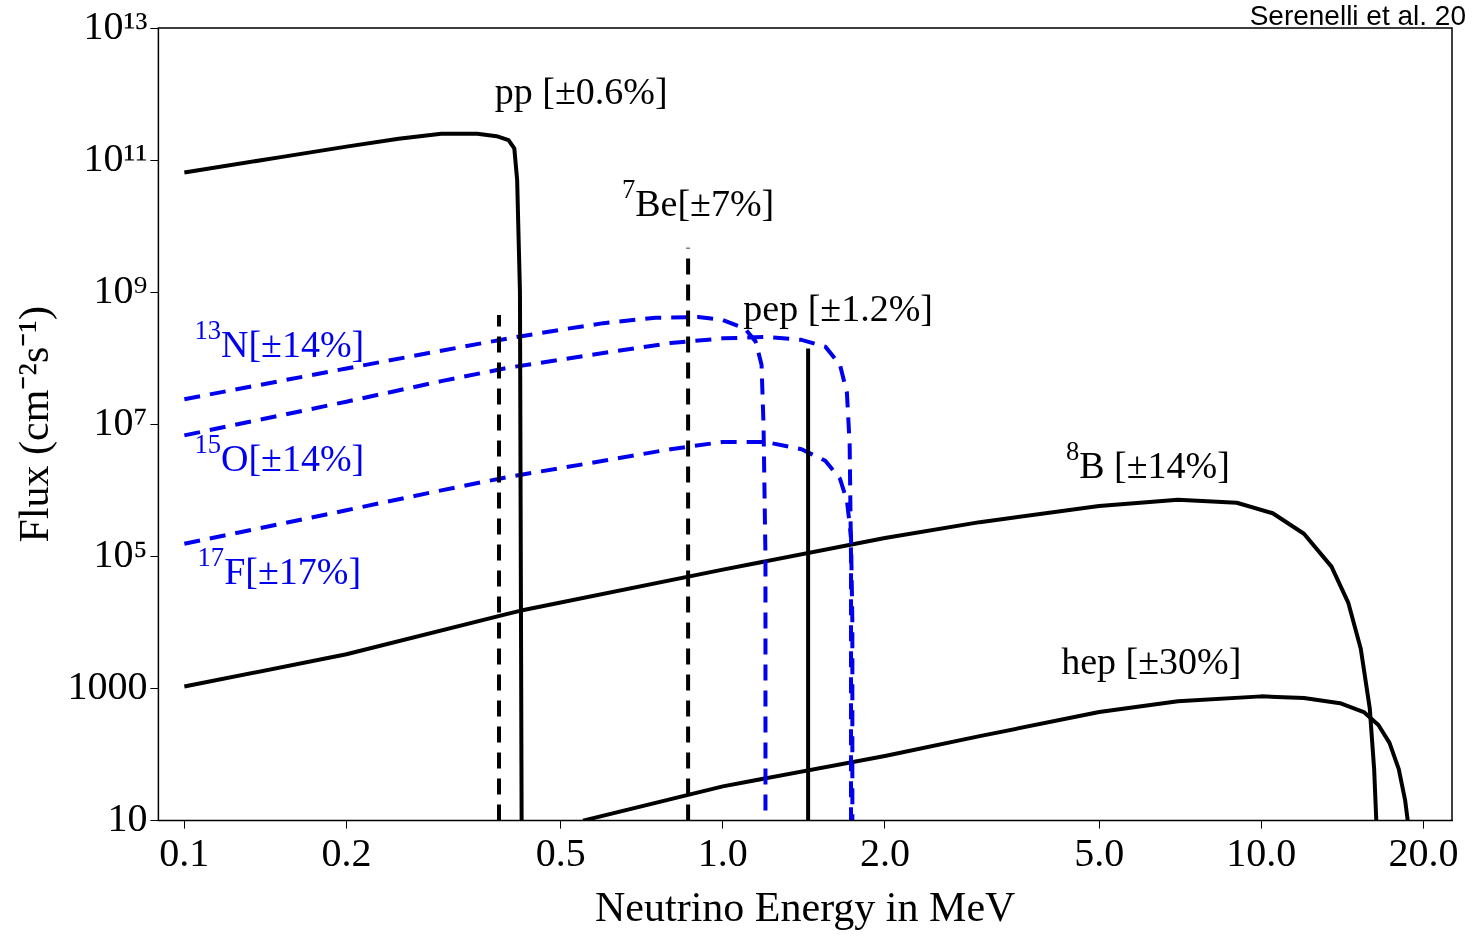 This screenshot has width=1474, height=937. I want to click on y-tick-label: 10⁹, so click(120, 289).